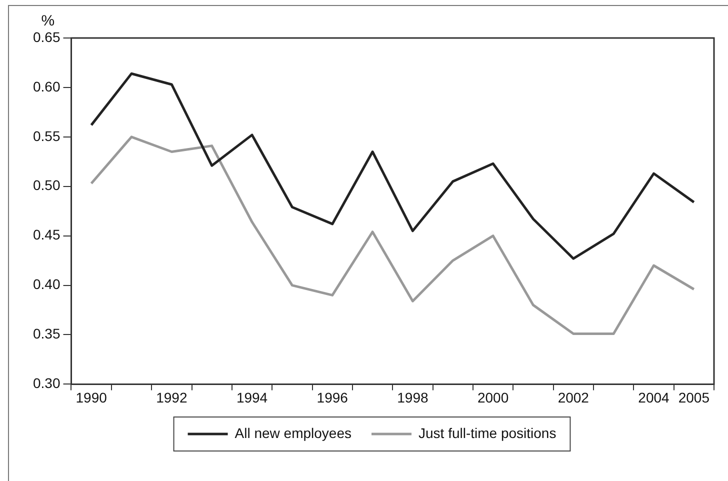 Image resolution: width=728 pixels, height=481 pixels. I want to click on x-tick-label: 1992, so click(172, 397).